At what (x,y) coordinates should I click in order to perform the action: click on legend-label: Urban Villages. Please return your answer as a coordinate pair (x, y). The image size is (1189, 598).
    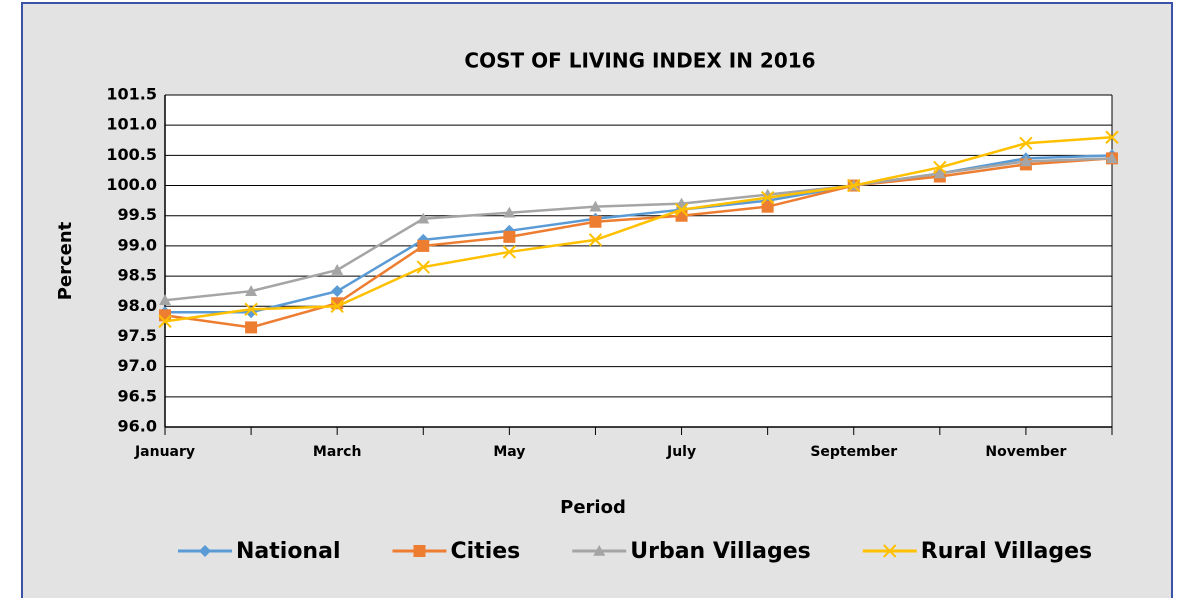
    Looking at the image, I should click on (720, 551).